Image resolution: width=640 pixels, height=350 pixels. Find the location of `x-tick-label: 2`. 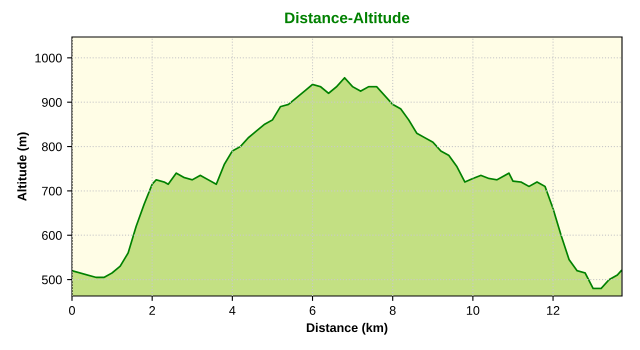

x-tick-label: 2 is located at coordinates (152, 310).